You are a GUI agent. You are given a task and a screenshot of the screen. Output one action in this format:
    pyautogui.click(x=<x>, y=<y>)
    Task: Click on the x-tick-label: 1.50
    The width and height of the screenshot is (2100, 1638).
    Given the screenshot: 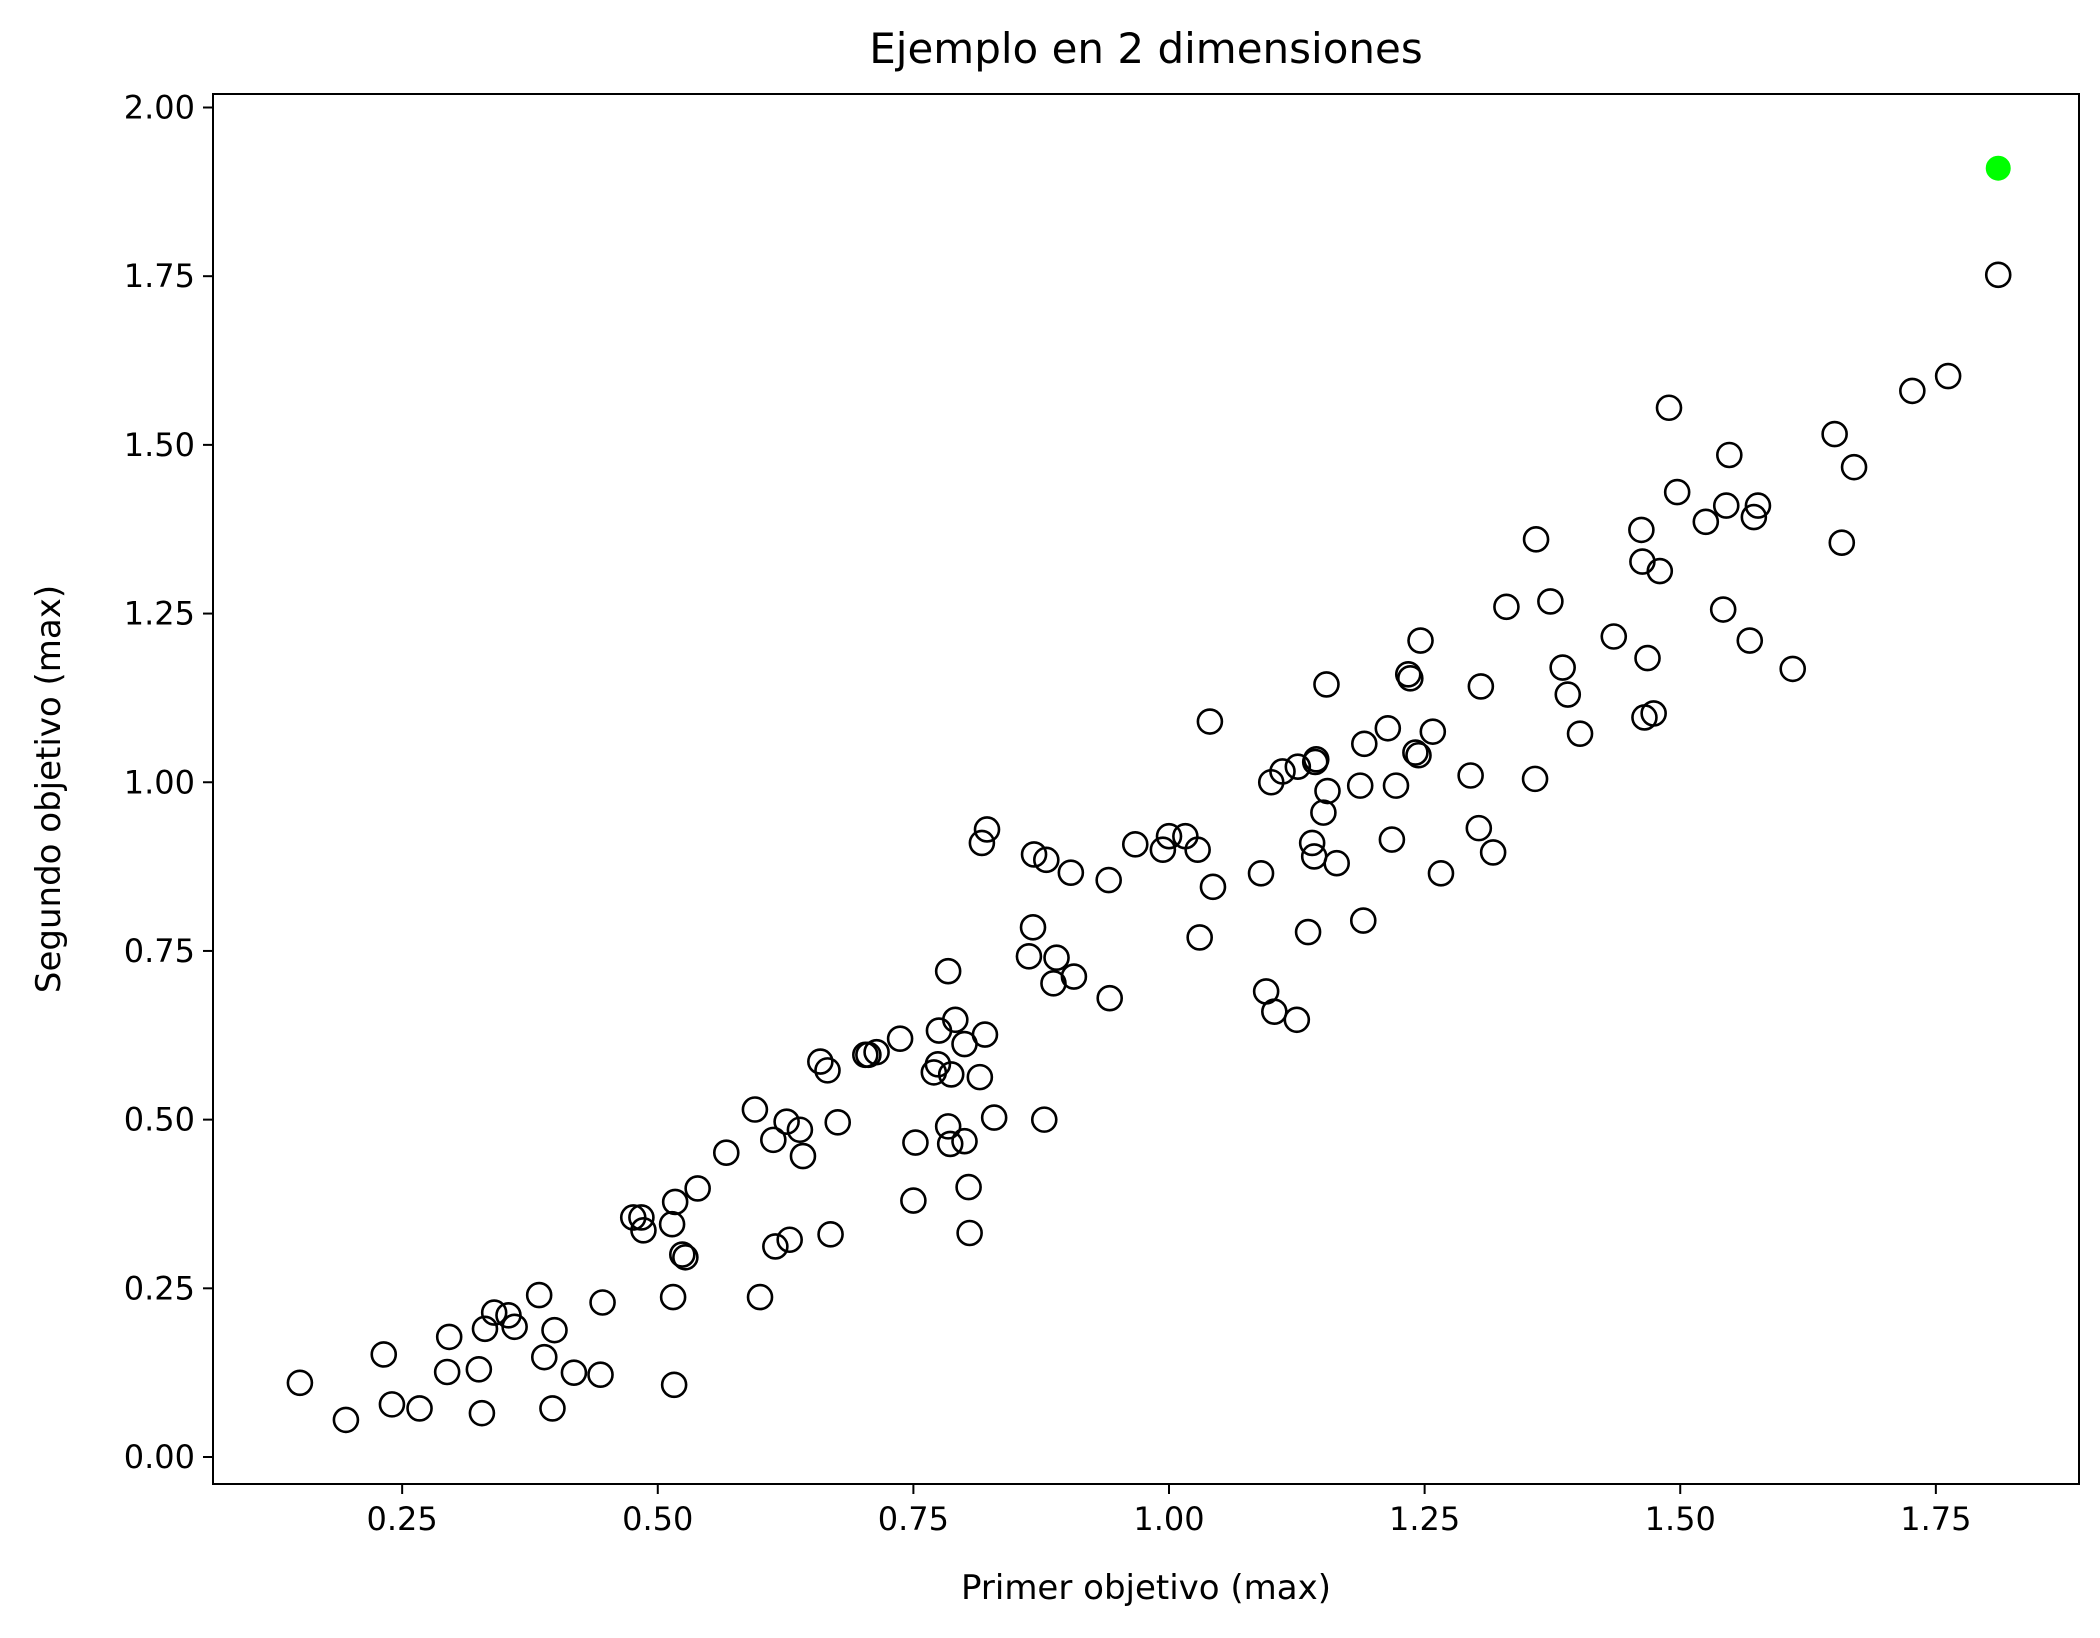 What is the action you would take?
    pyautogui.click(x=1680, y=1519)
    